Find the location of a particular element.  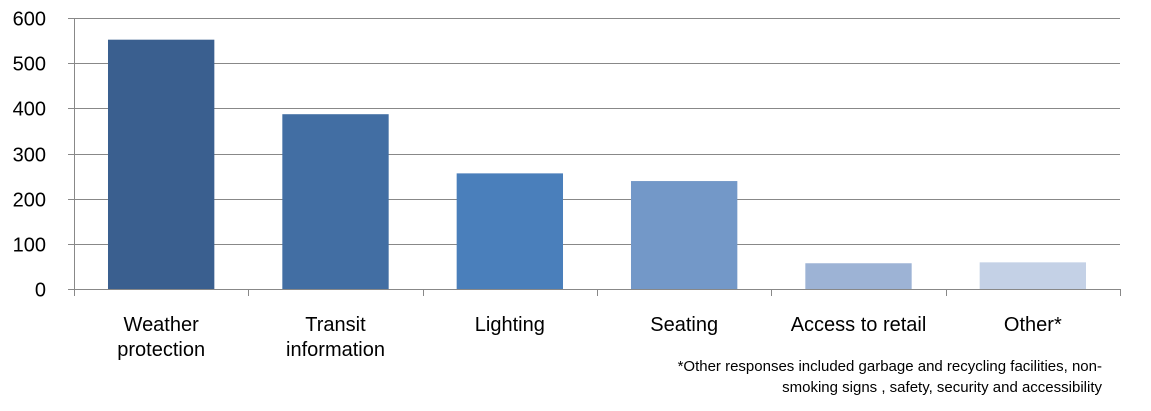

y-tick-label: 500 is located at coordinates (29, 65).